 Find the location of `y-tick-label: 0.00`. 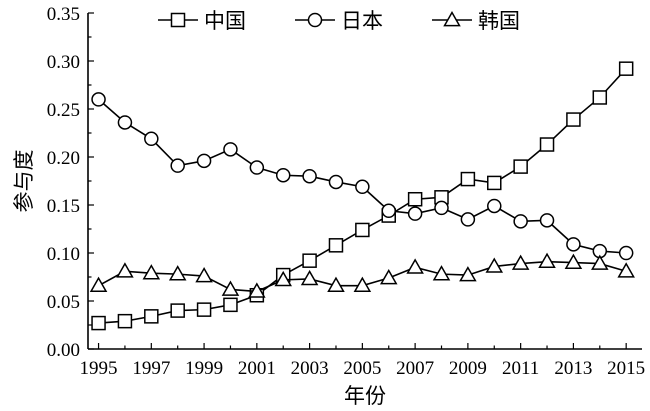

y-tick-label: 0.00 is located at coordinates (63, 350).